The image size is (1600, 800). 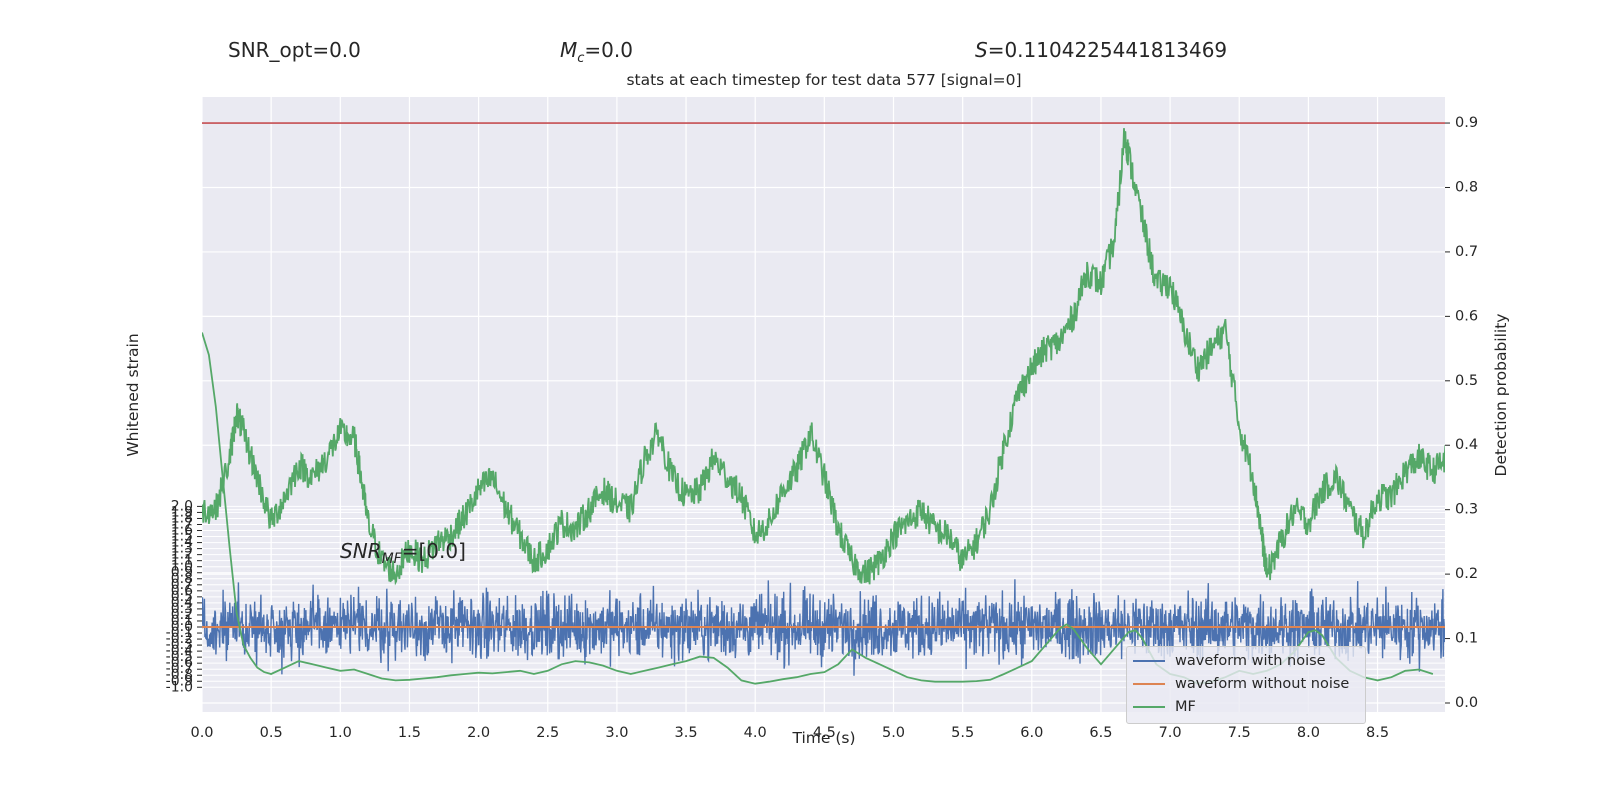 I want to click on x-tick-label: 8.0, so click(x=1308, y=733).